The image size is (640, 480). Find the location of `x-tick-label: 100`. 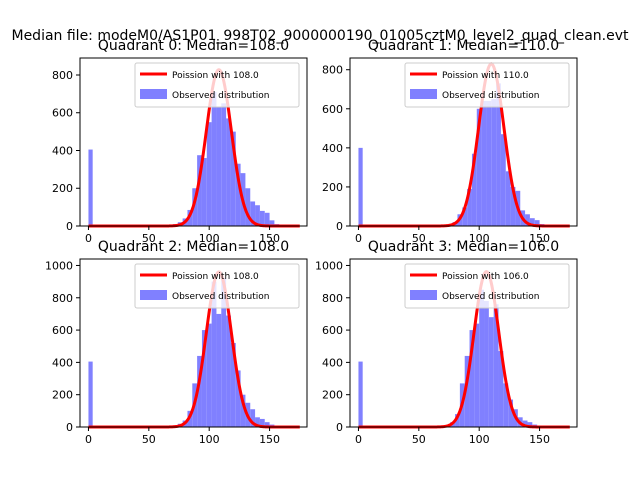

x-tick-label: 100 is located at coordinates (479, 238).